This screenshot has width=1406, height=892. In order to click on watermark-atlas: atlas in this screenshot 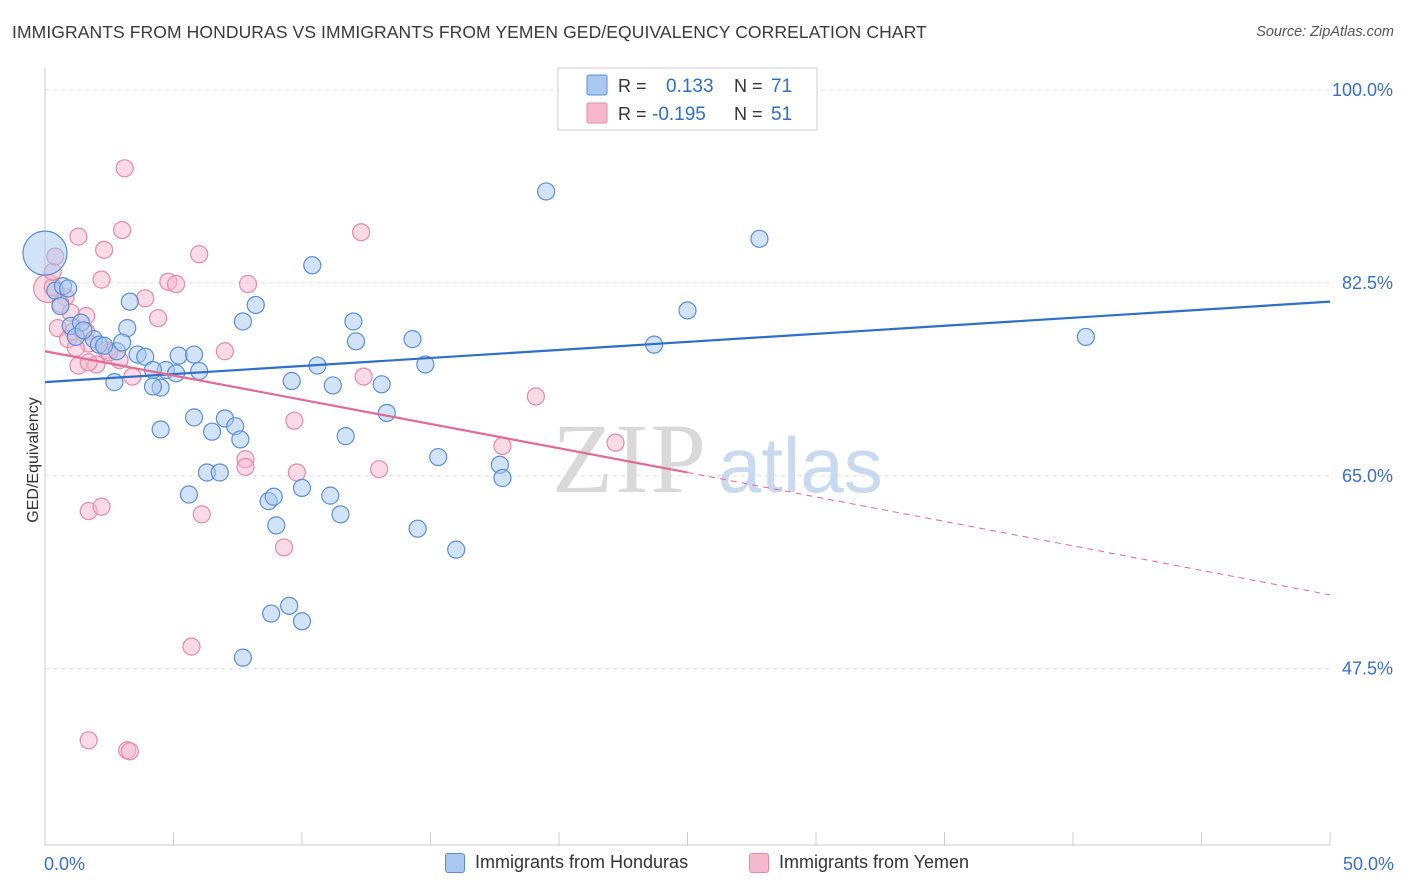, I will do `click(800, 465)`.